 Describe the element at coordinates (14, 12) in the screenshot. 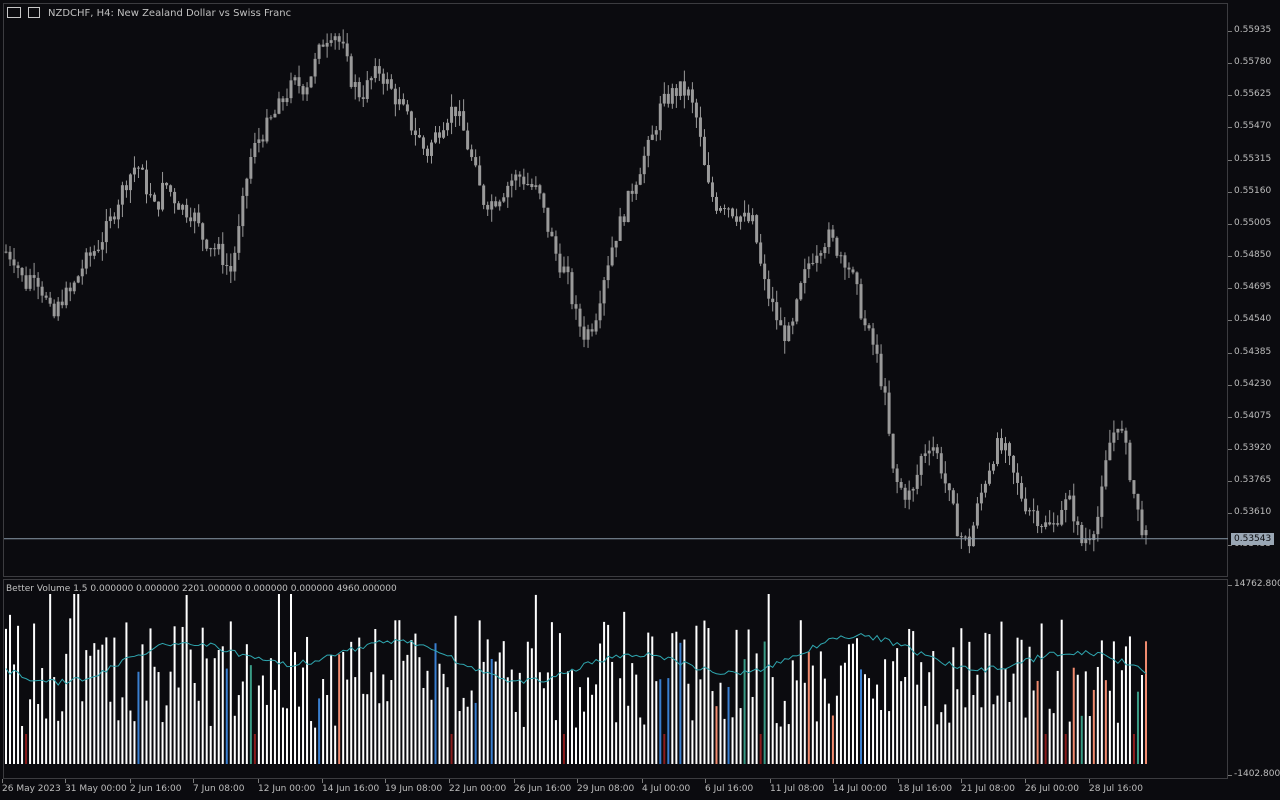

I see `chart-menu-icon` at that location.